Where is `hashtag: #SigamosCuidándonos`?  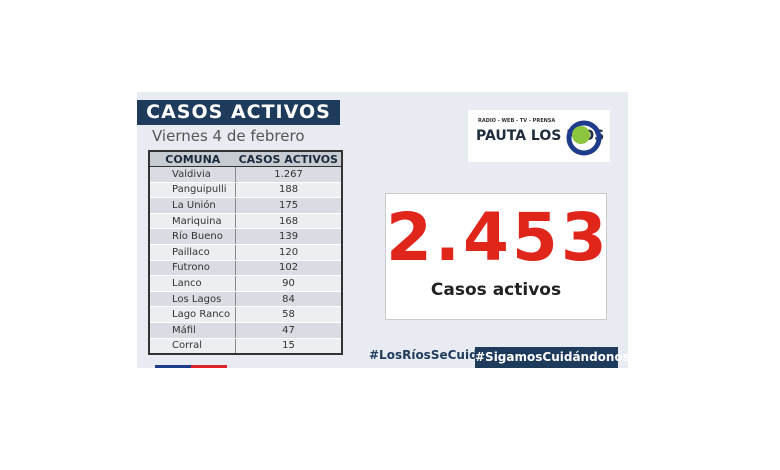
hashtag: #SigamosCuidándonos is located at coordinates (552, 357).